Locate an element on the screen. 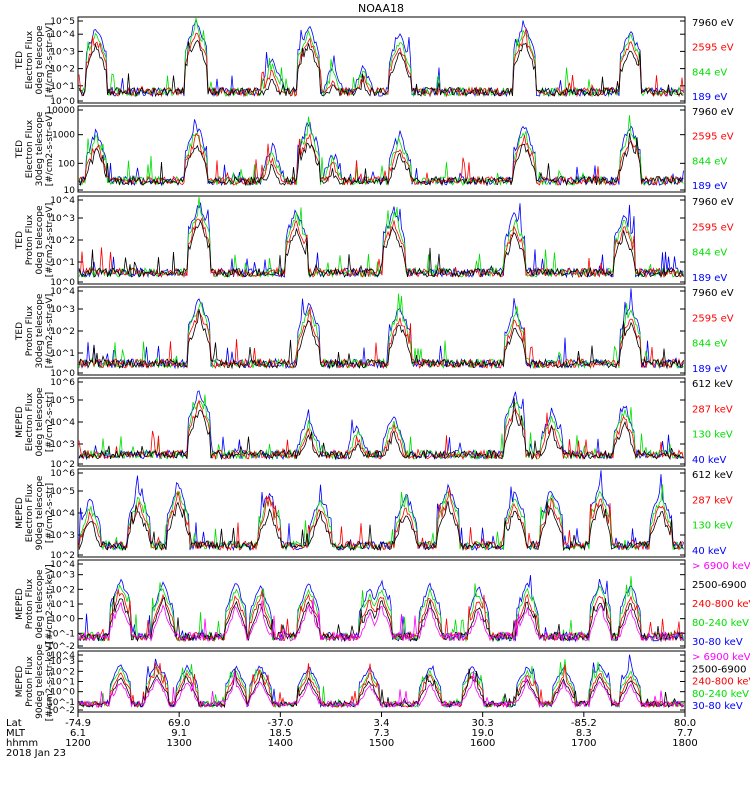 The width and height of the screenshot is (750, 800). y-tick-label: 1000 is located at coordinates (63, 136).